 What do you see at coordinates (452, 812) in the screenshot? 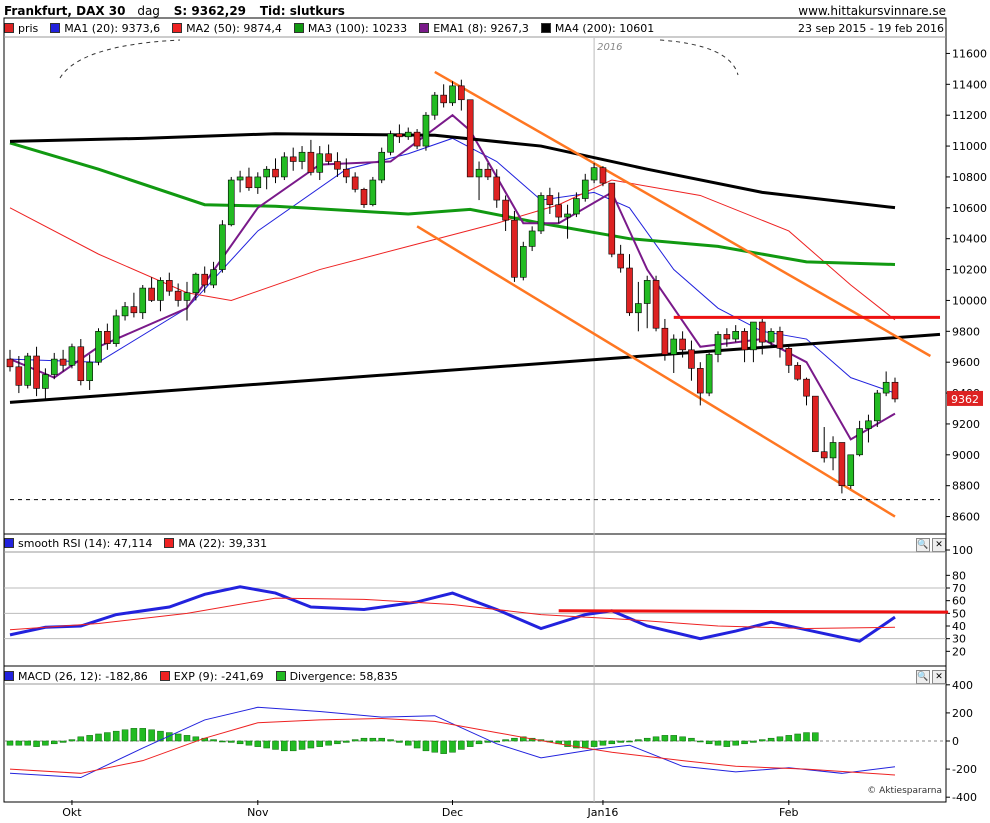
I see `x-tick-label: Dec` at bounding box center [452, 812].